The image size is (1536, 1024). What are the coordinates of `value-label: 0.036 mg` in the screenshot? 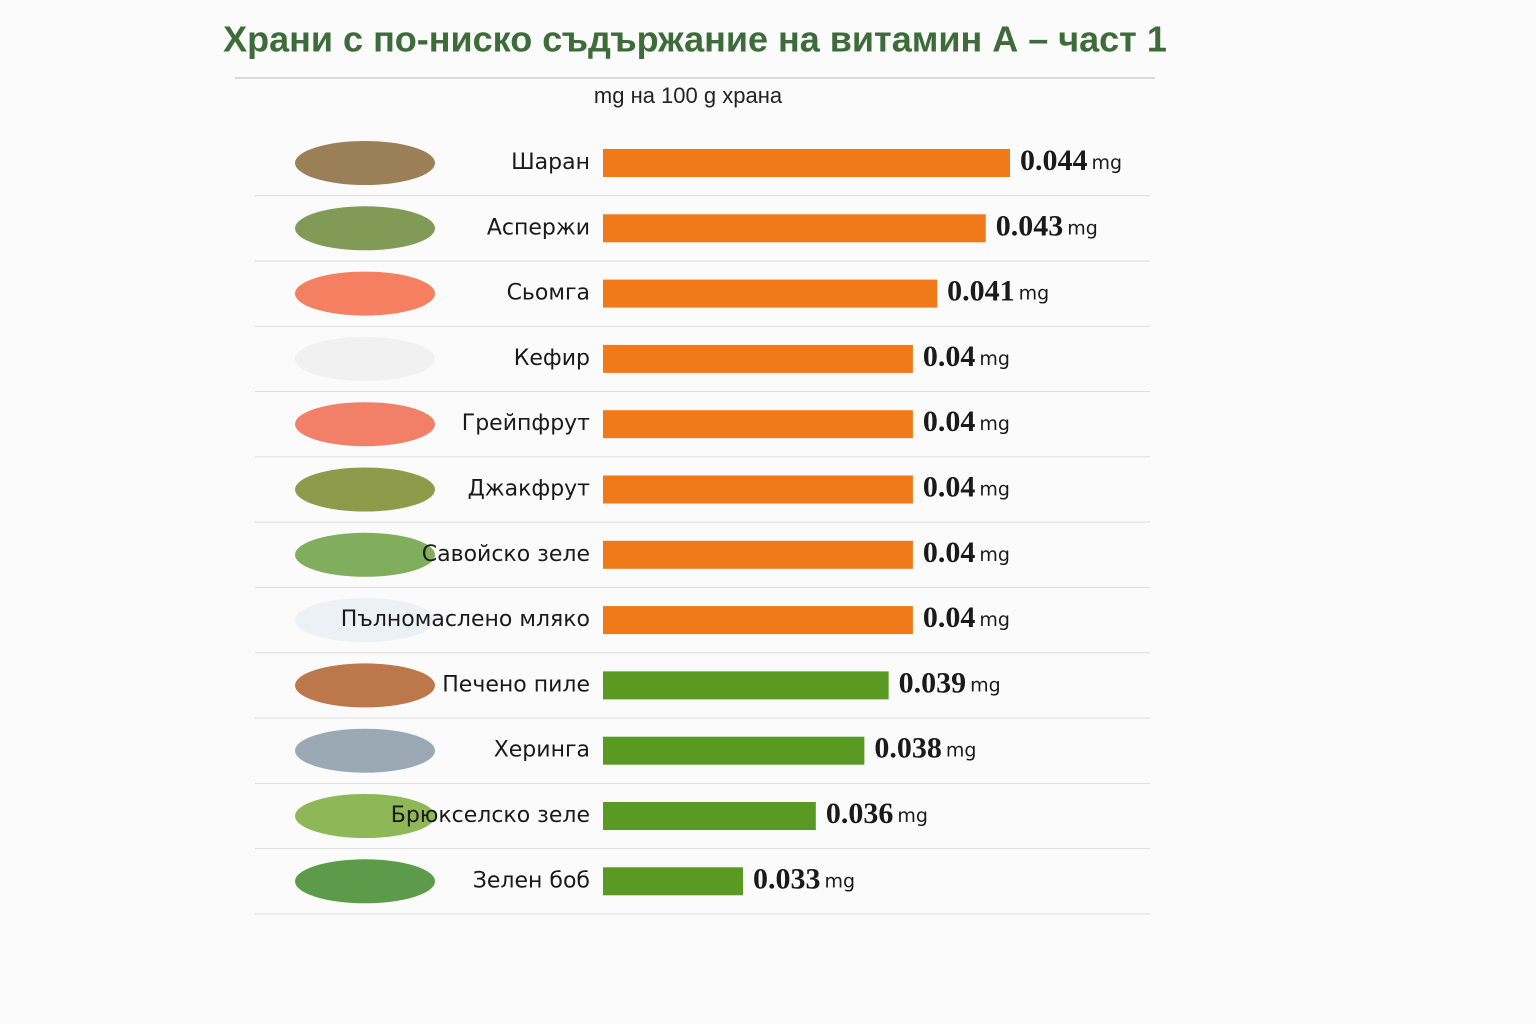 It's located at (877, 813).